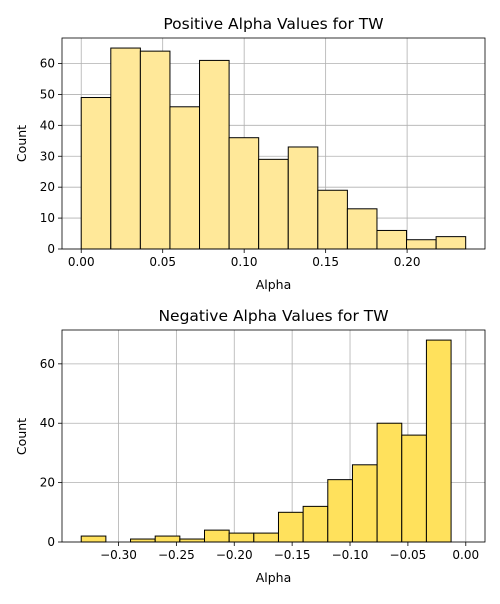 The height and width of the screenshot is (604, 500). I want to click on x-tick-label: 0.10, so click(244, 262).